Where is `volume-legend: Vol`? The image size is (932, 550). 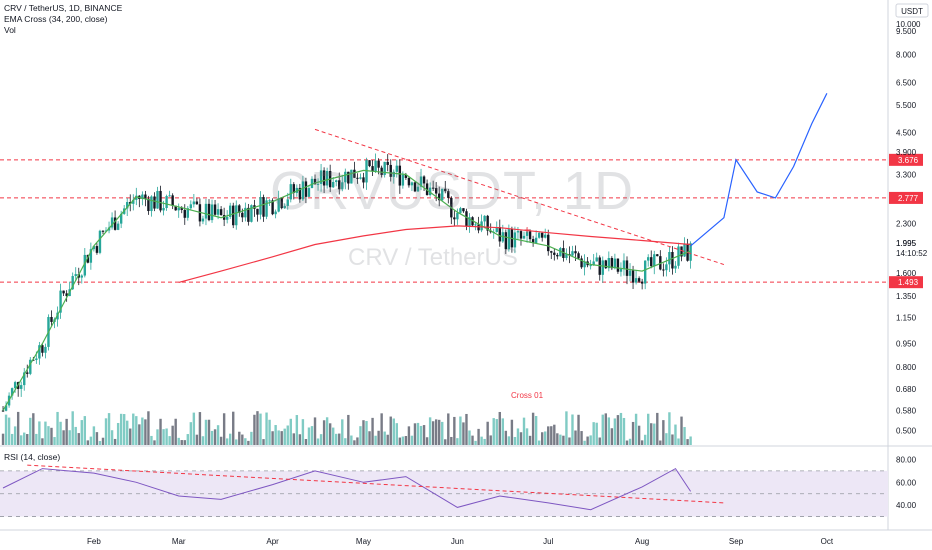
volume-legend: Vol is located at coordinates (10, 30).